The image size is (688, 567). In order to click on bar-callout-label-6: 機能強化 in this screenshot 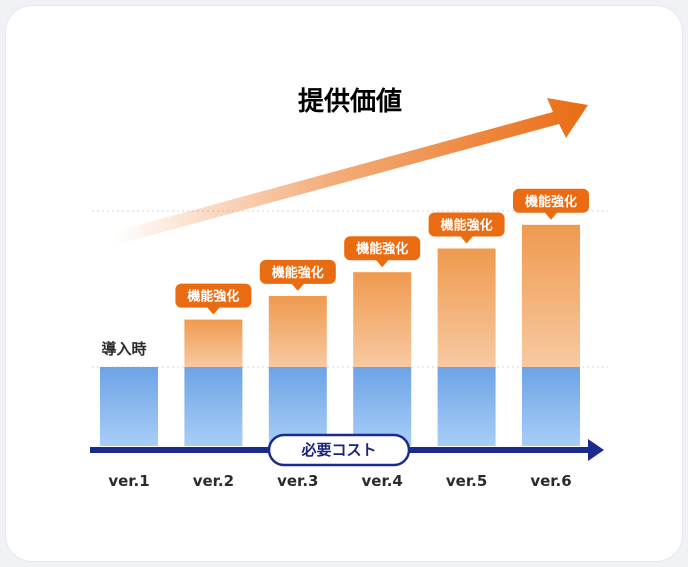, I will do `click(551, 202)`.